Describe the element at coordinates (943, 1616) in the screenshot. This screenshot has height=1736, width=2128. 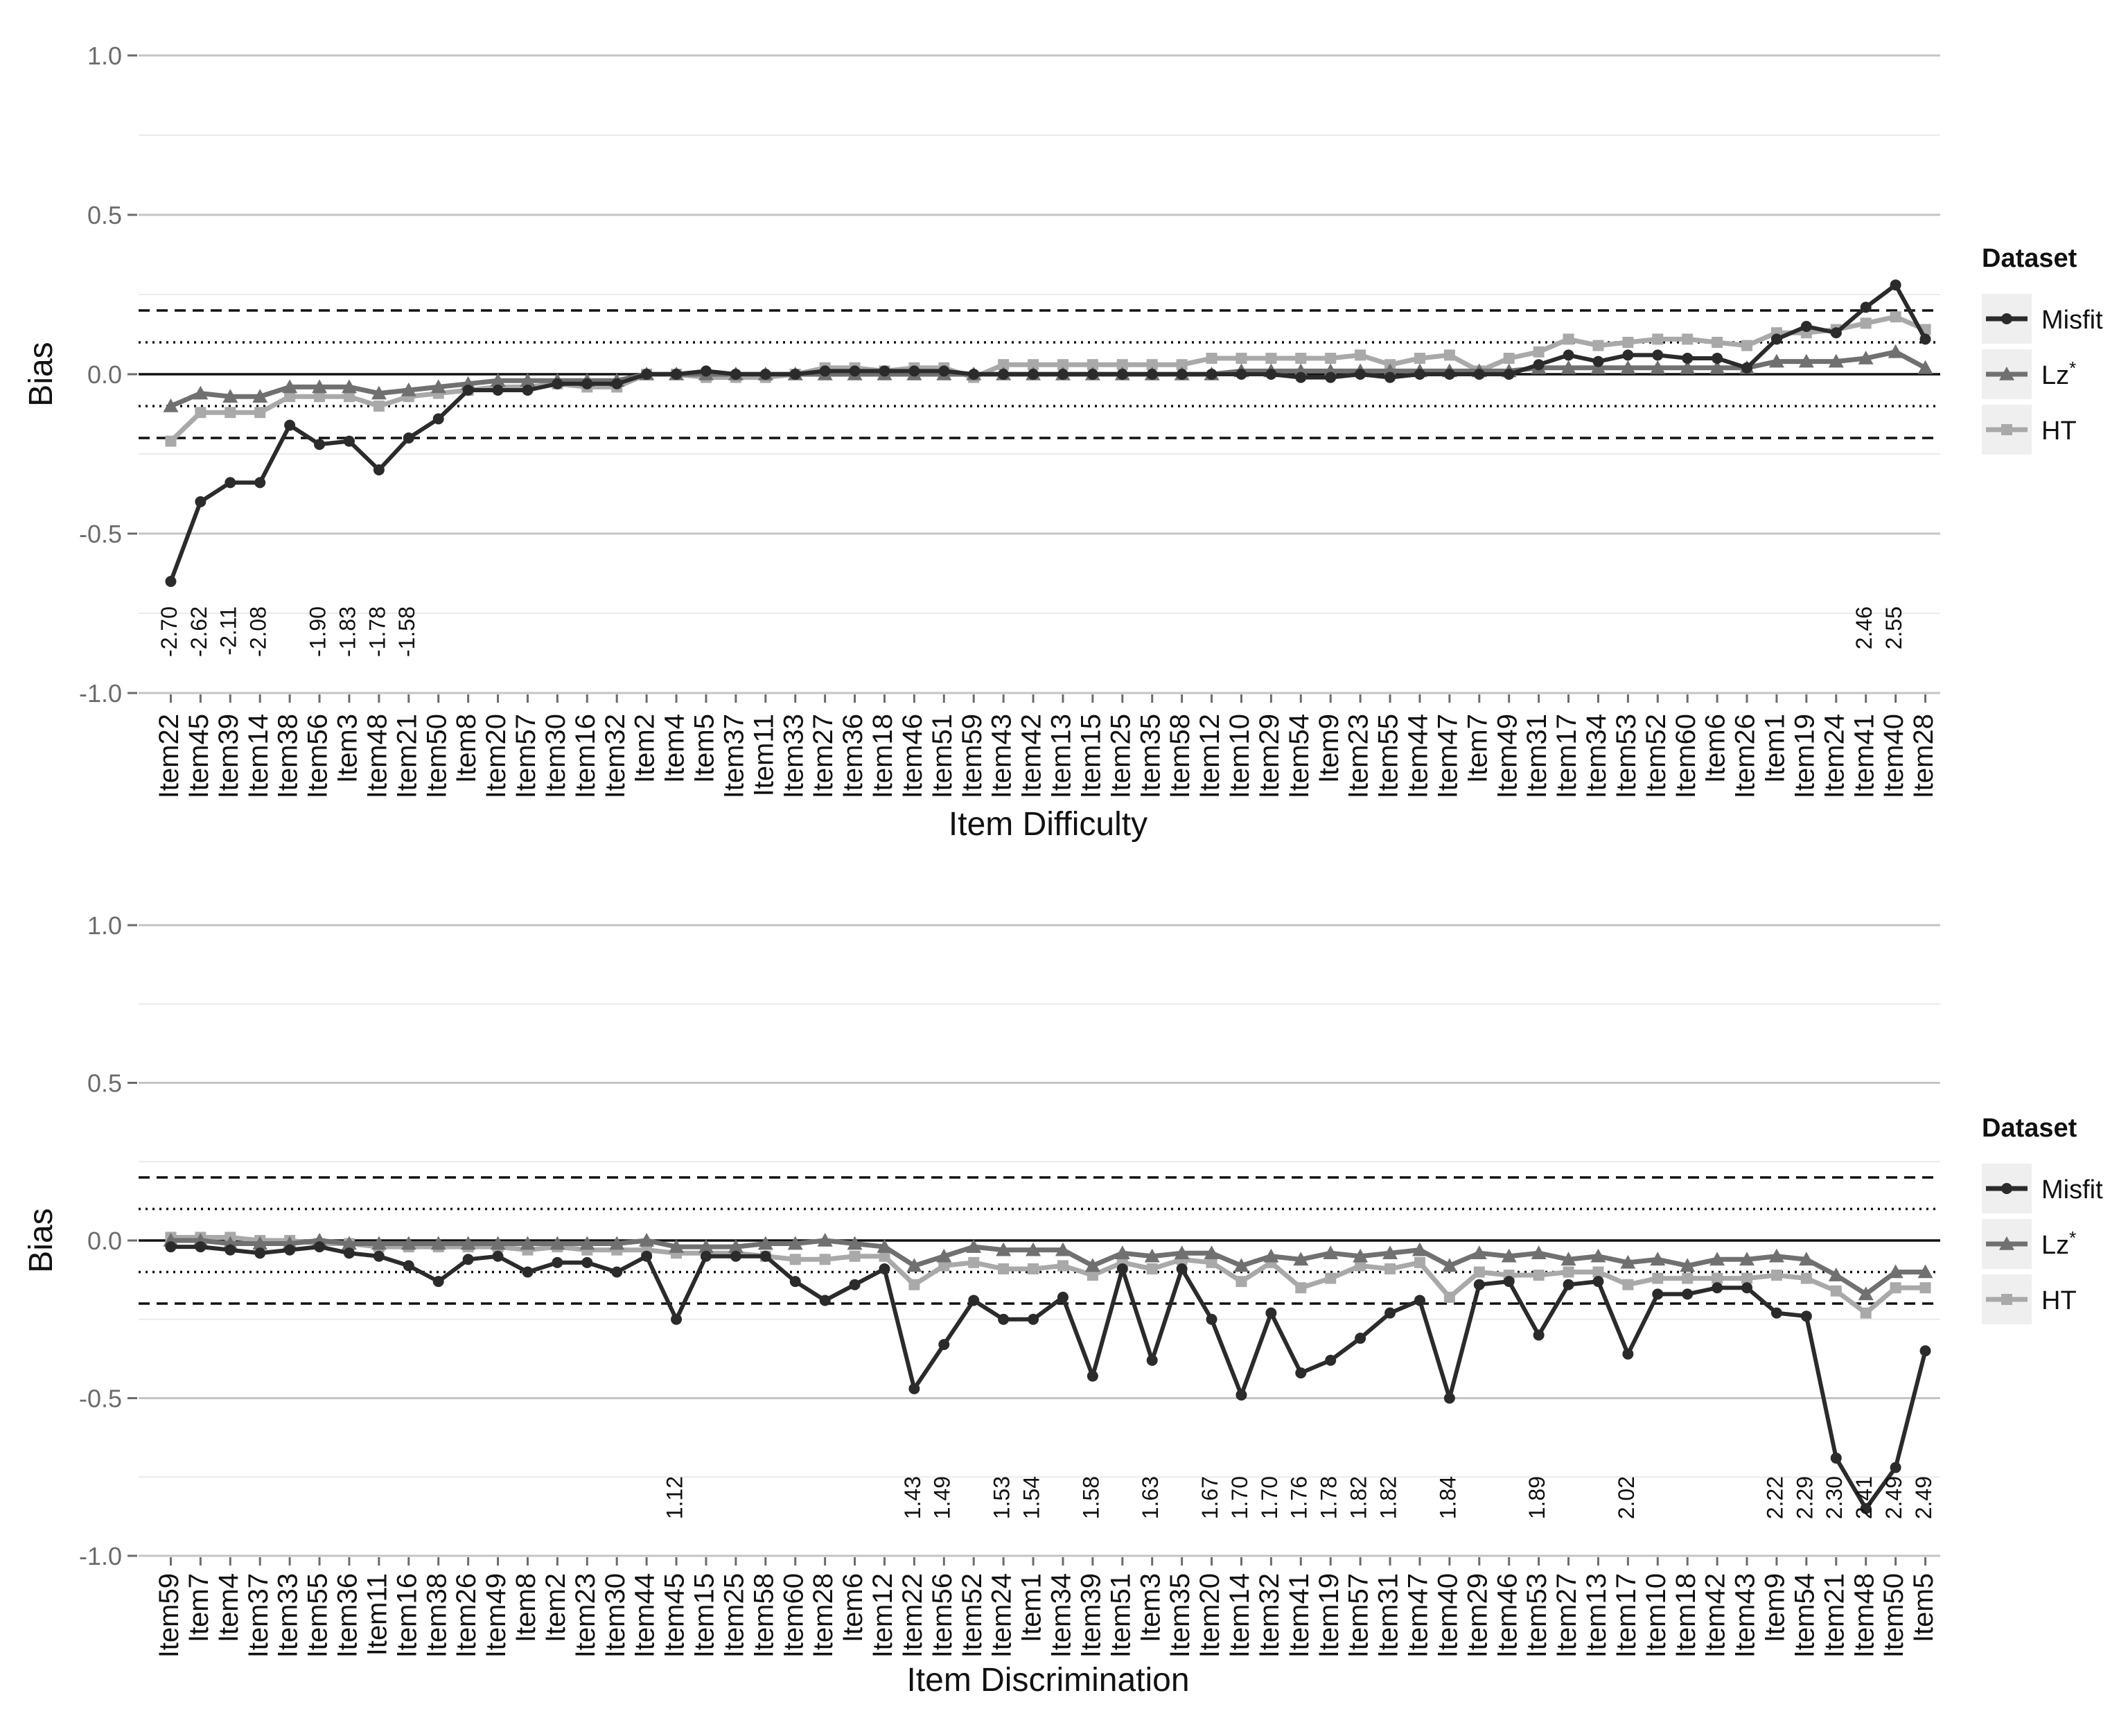
I see `x-tick-label: Item56` at that location.